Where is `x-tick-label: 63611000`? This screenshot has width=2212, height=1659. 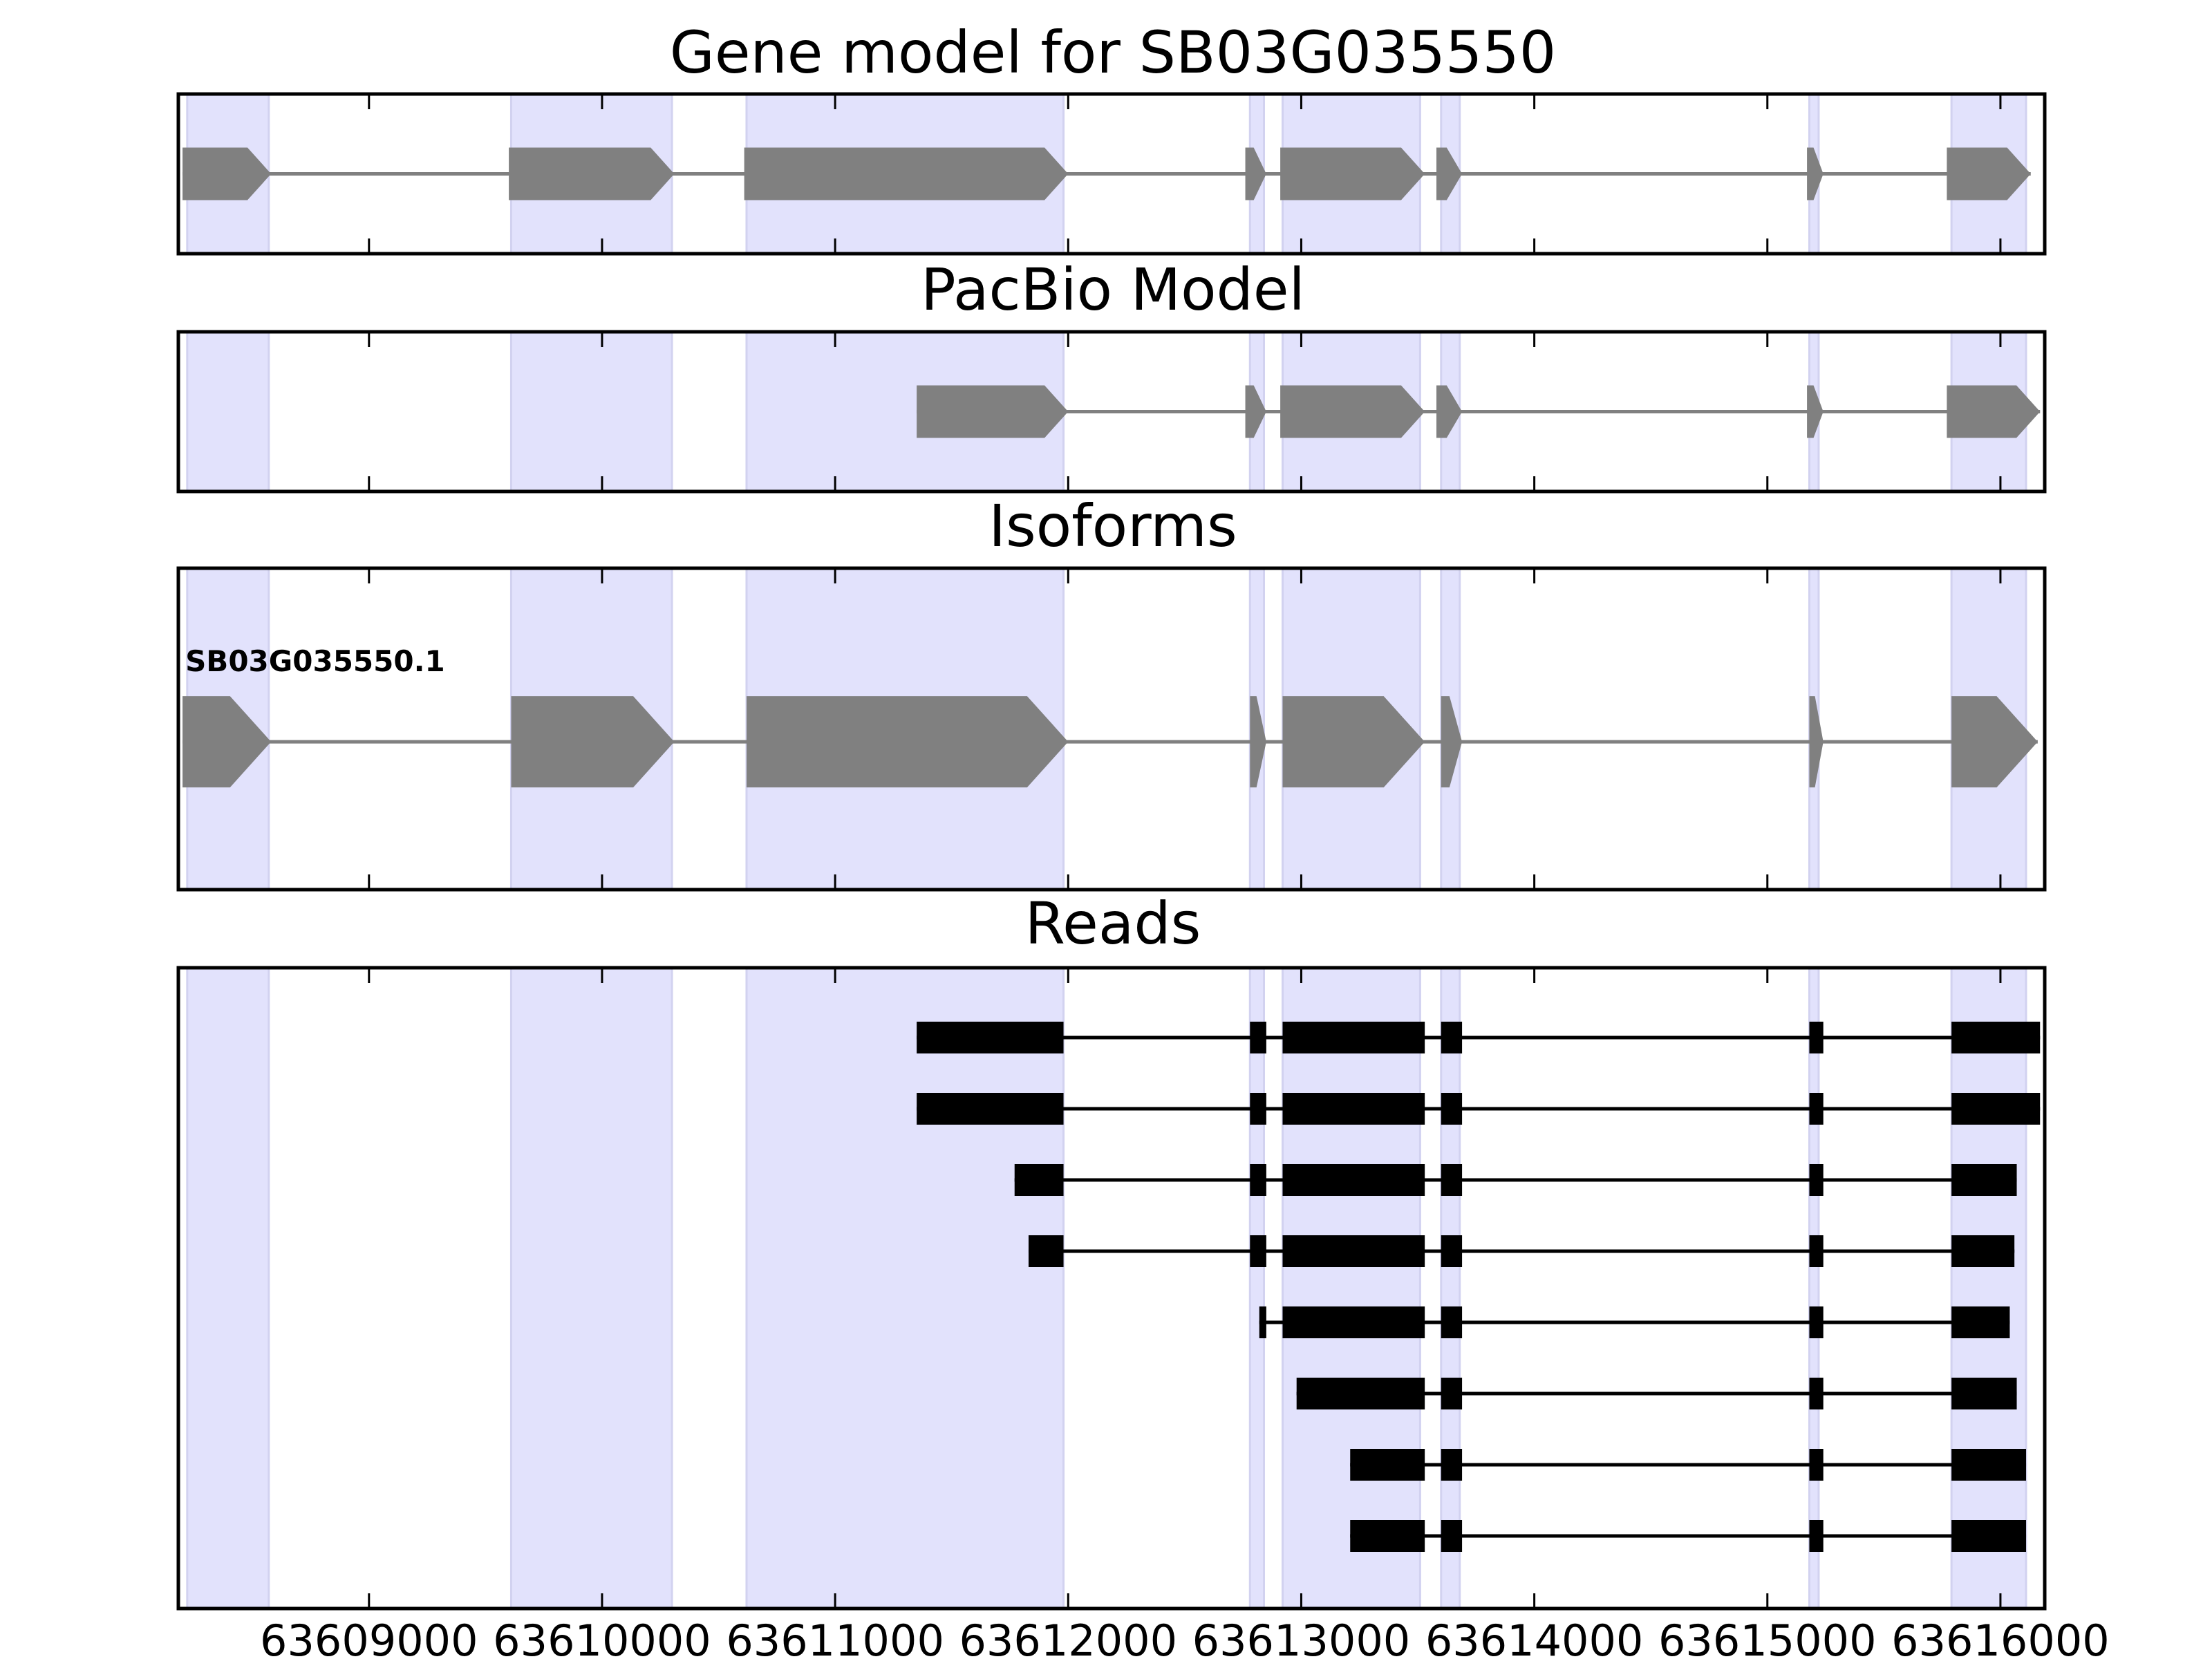
x-tick-label: 63611000 is located at coordinates (835, 1637).